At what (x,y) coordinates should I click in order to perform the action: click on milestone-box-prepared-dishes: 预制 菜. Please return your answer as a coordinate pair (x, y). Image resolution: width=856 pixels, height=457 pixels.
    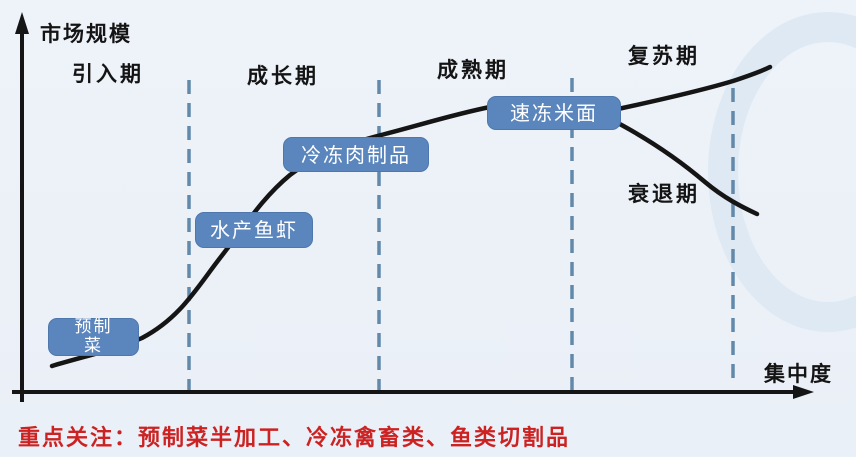
    Looking at the image, I should click on (93, 337).